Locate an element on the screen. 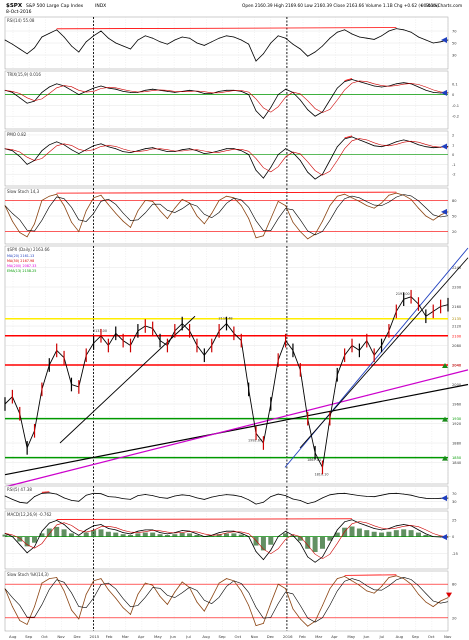 This screenshot has height=640, width=469. left-arrow-icon is located at coordinates (444, 498).